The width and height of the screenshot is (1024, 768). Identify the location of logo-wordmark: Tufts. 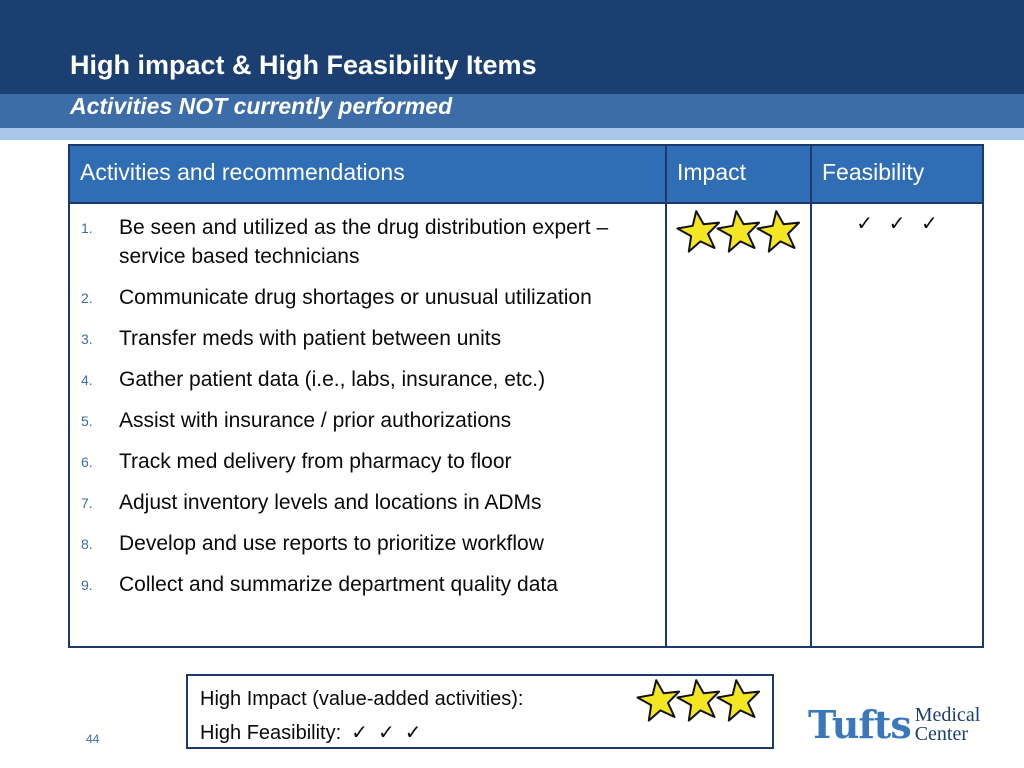
(860, 724).